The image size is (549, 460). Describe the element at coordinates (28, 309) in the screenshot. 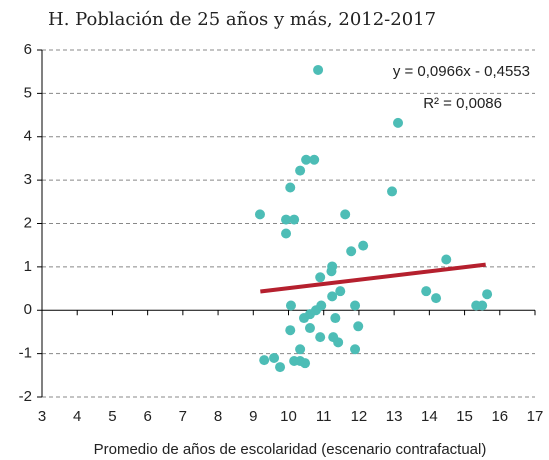

I see `y-tick-label: 0` at that location.